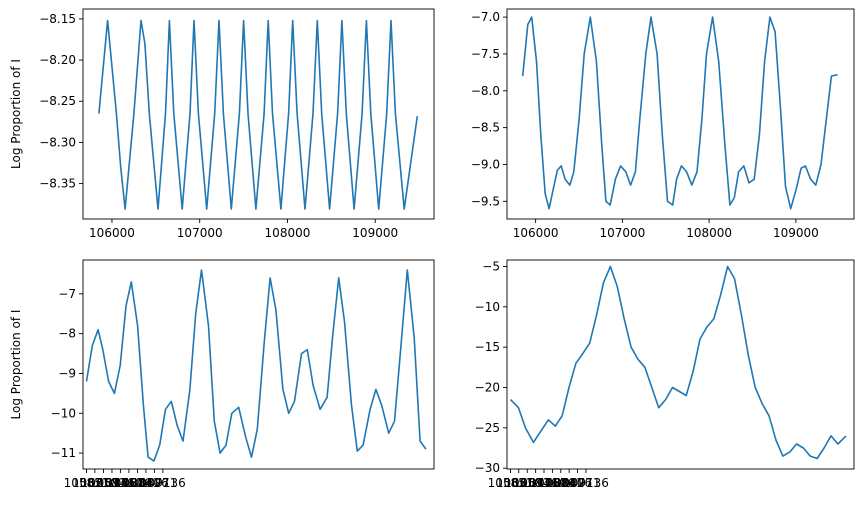  I want to click on y-tick-label: −8, so click(67, 334).